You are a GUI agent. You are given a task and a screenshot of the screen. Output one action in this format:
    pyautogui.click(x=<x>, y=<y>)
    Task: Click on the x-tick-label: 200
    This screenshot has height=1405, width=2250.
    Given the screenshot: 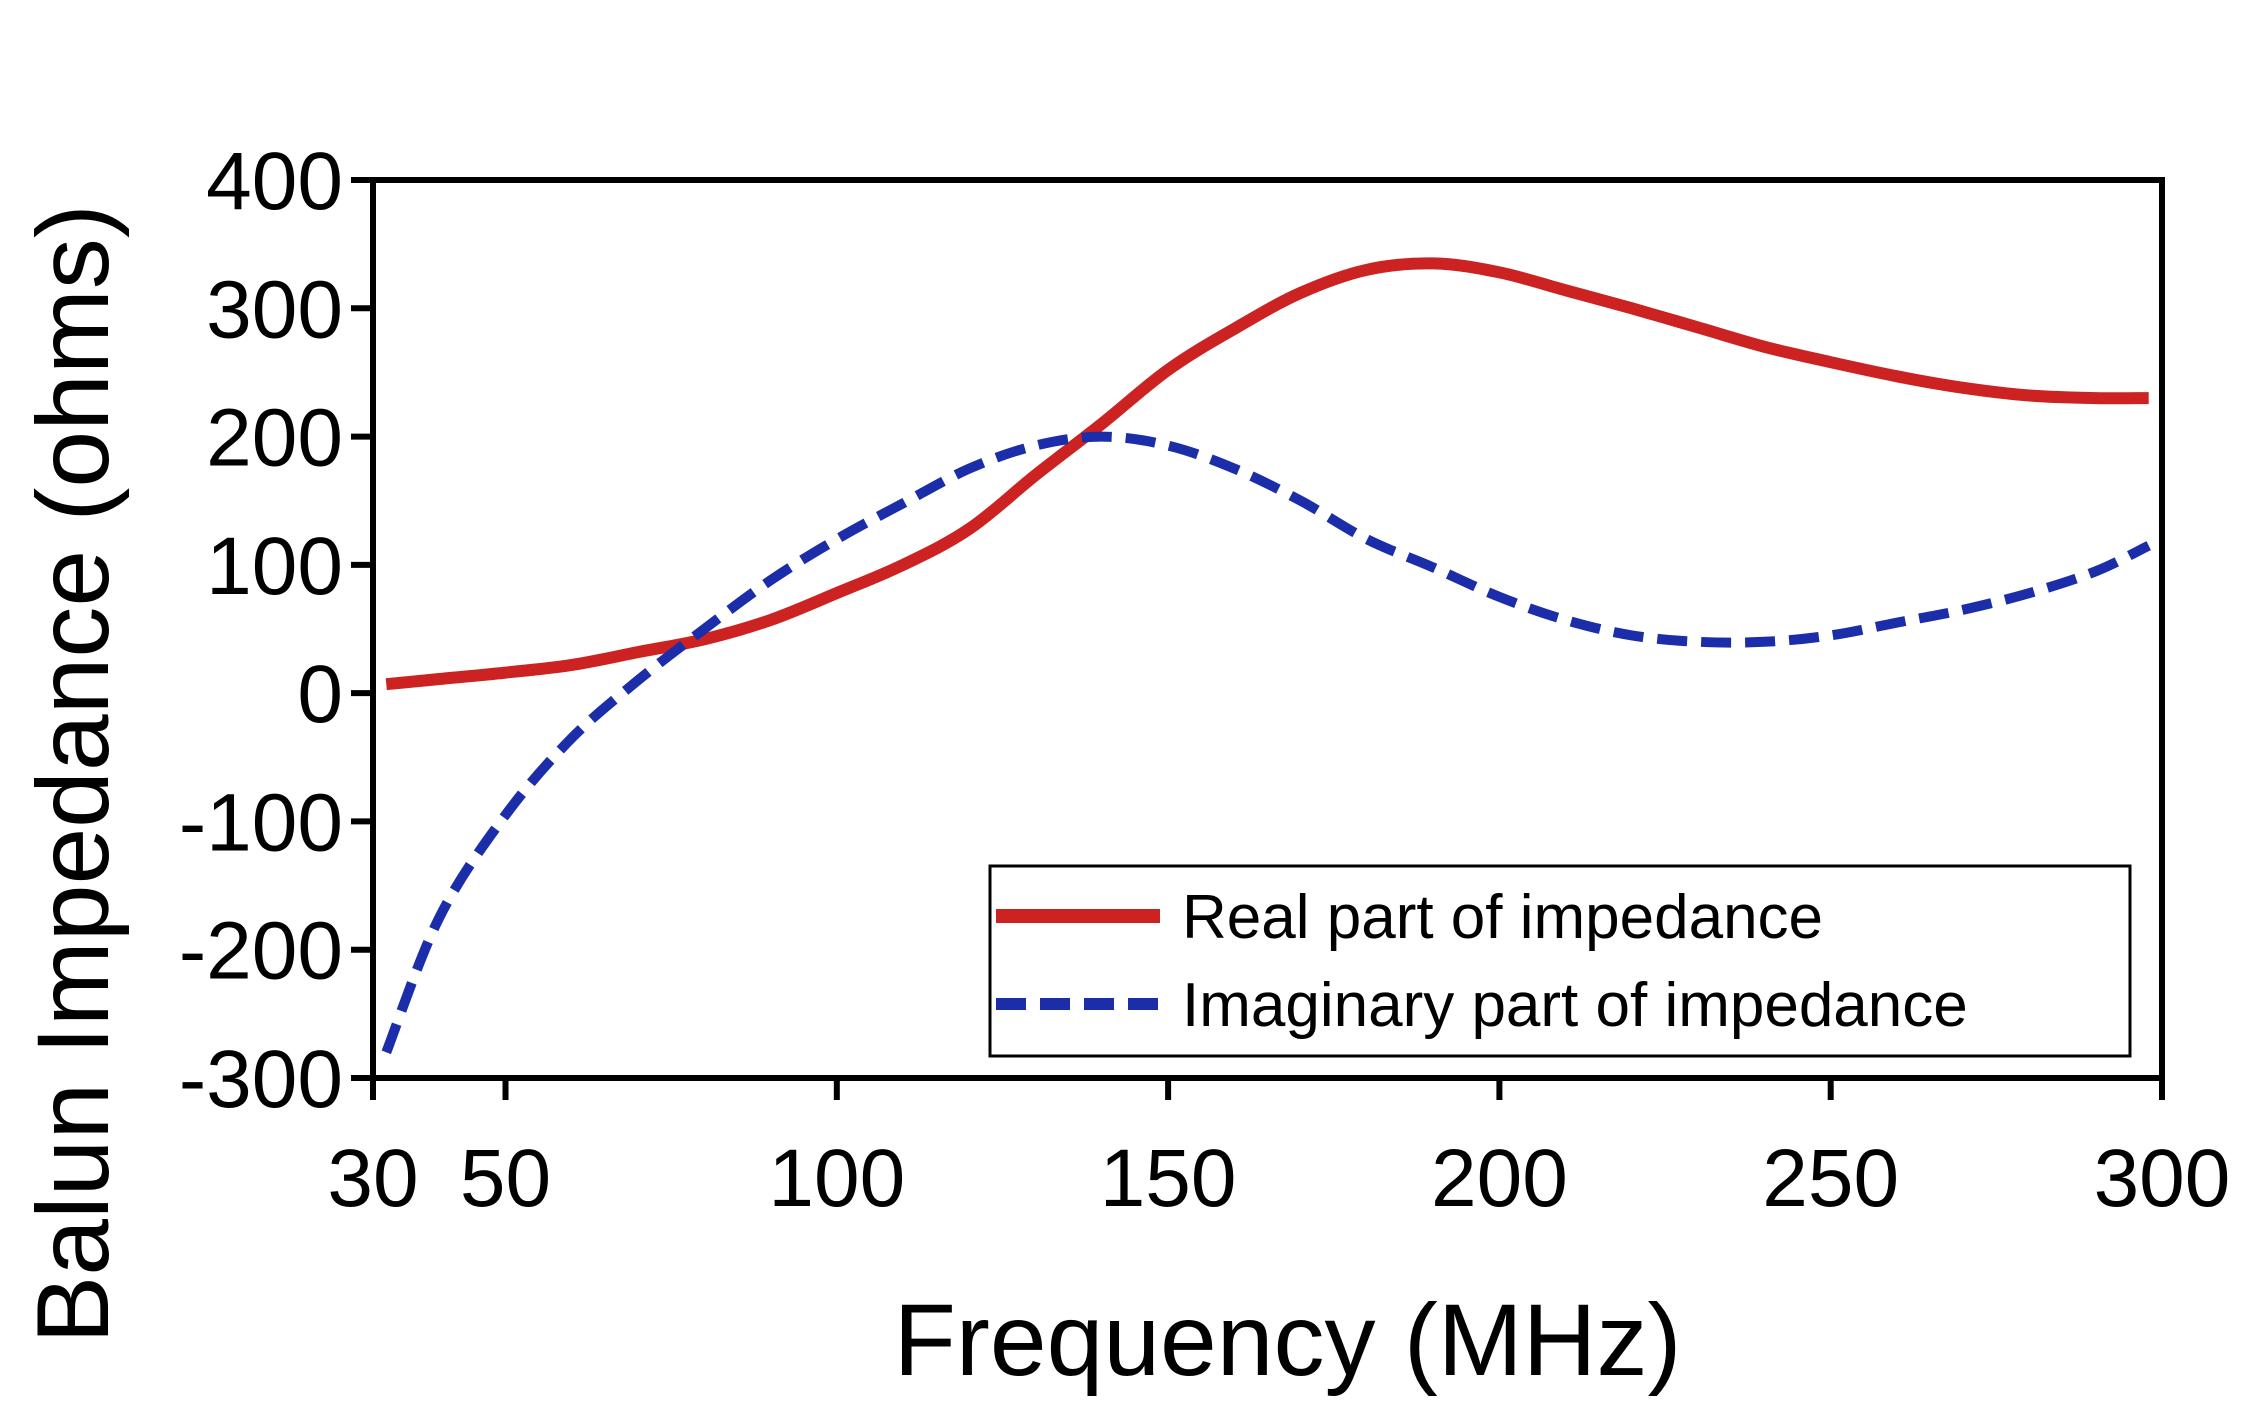 What is the action you would take?
    pyautogui.click(x=1499, y=1178)
    